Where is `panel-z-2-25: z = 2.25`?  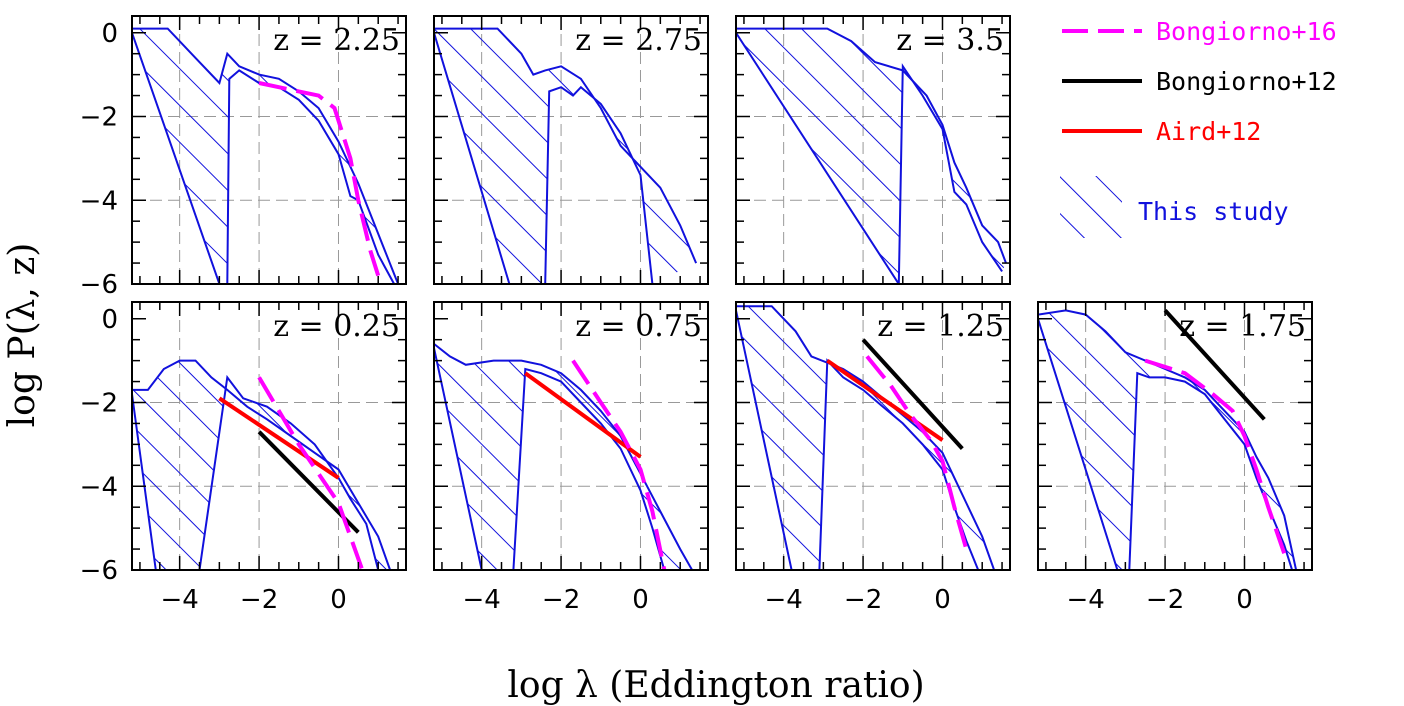
panel-z-2-25: z = 2.25 is located at coordinates (269, 150).